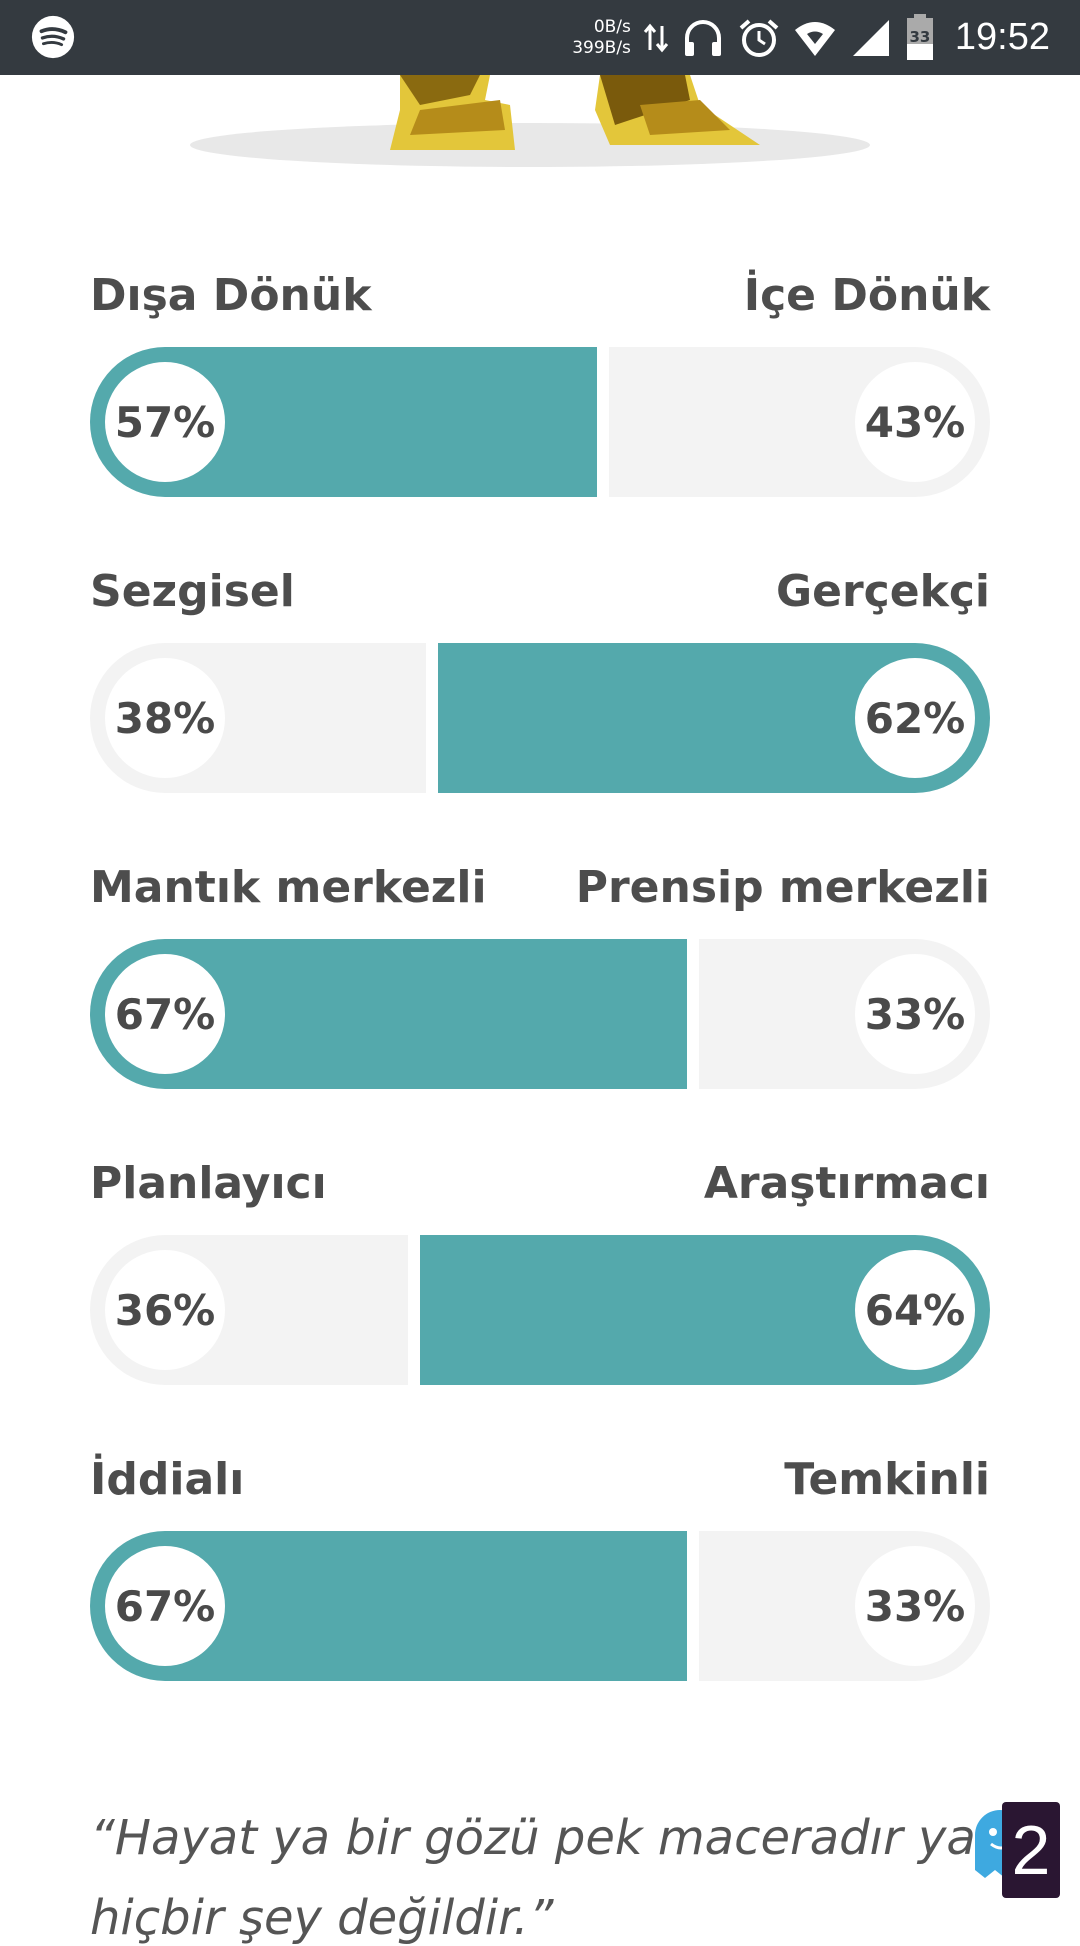 This screenshot has width=1080, height=1946. What do you see at coordinates (540, 718) in the screenshot?
I see `trait-bar: 38% 62%` at bounding box center [540, 718].